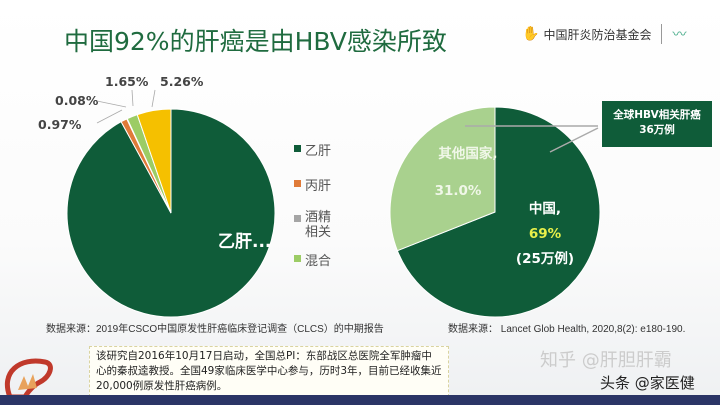 Image resolution: width=720 pixels, height=405 pixels. I want to click on data-label: (25万例), so click(545, 258).